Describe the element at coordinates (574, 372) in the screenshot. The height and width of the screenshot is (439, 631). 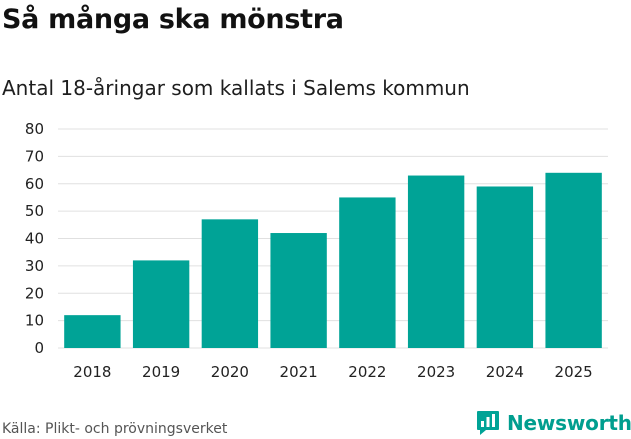
I see `x-tick-label: 2025` at that location.